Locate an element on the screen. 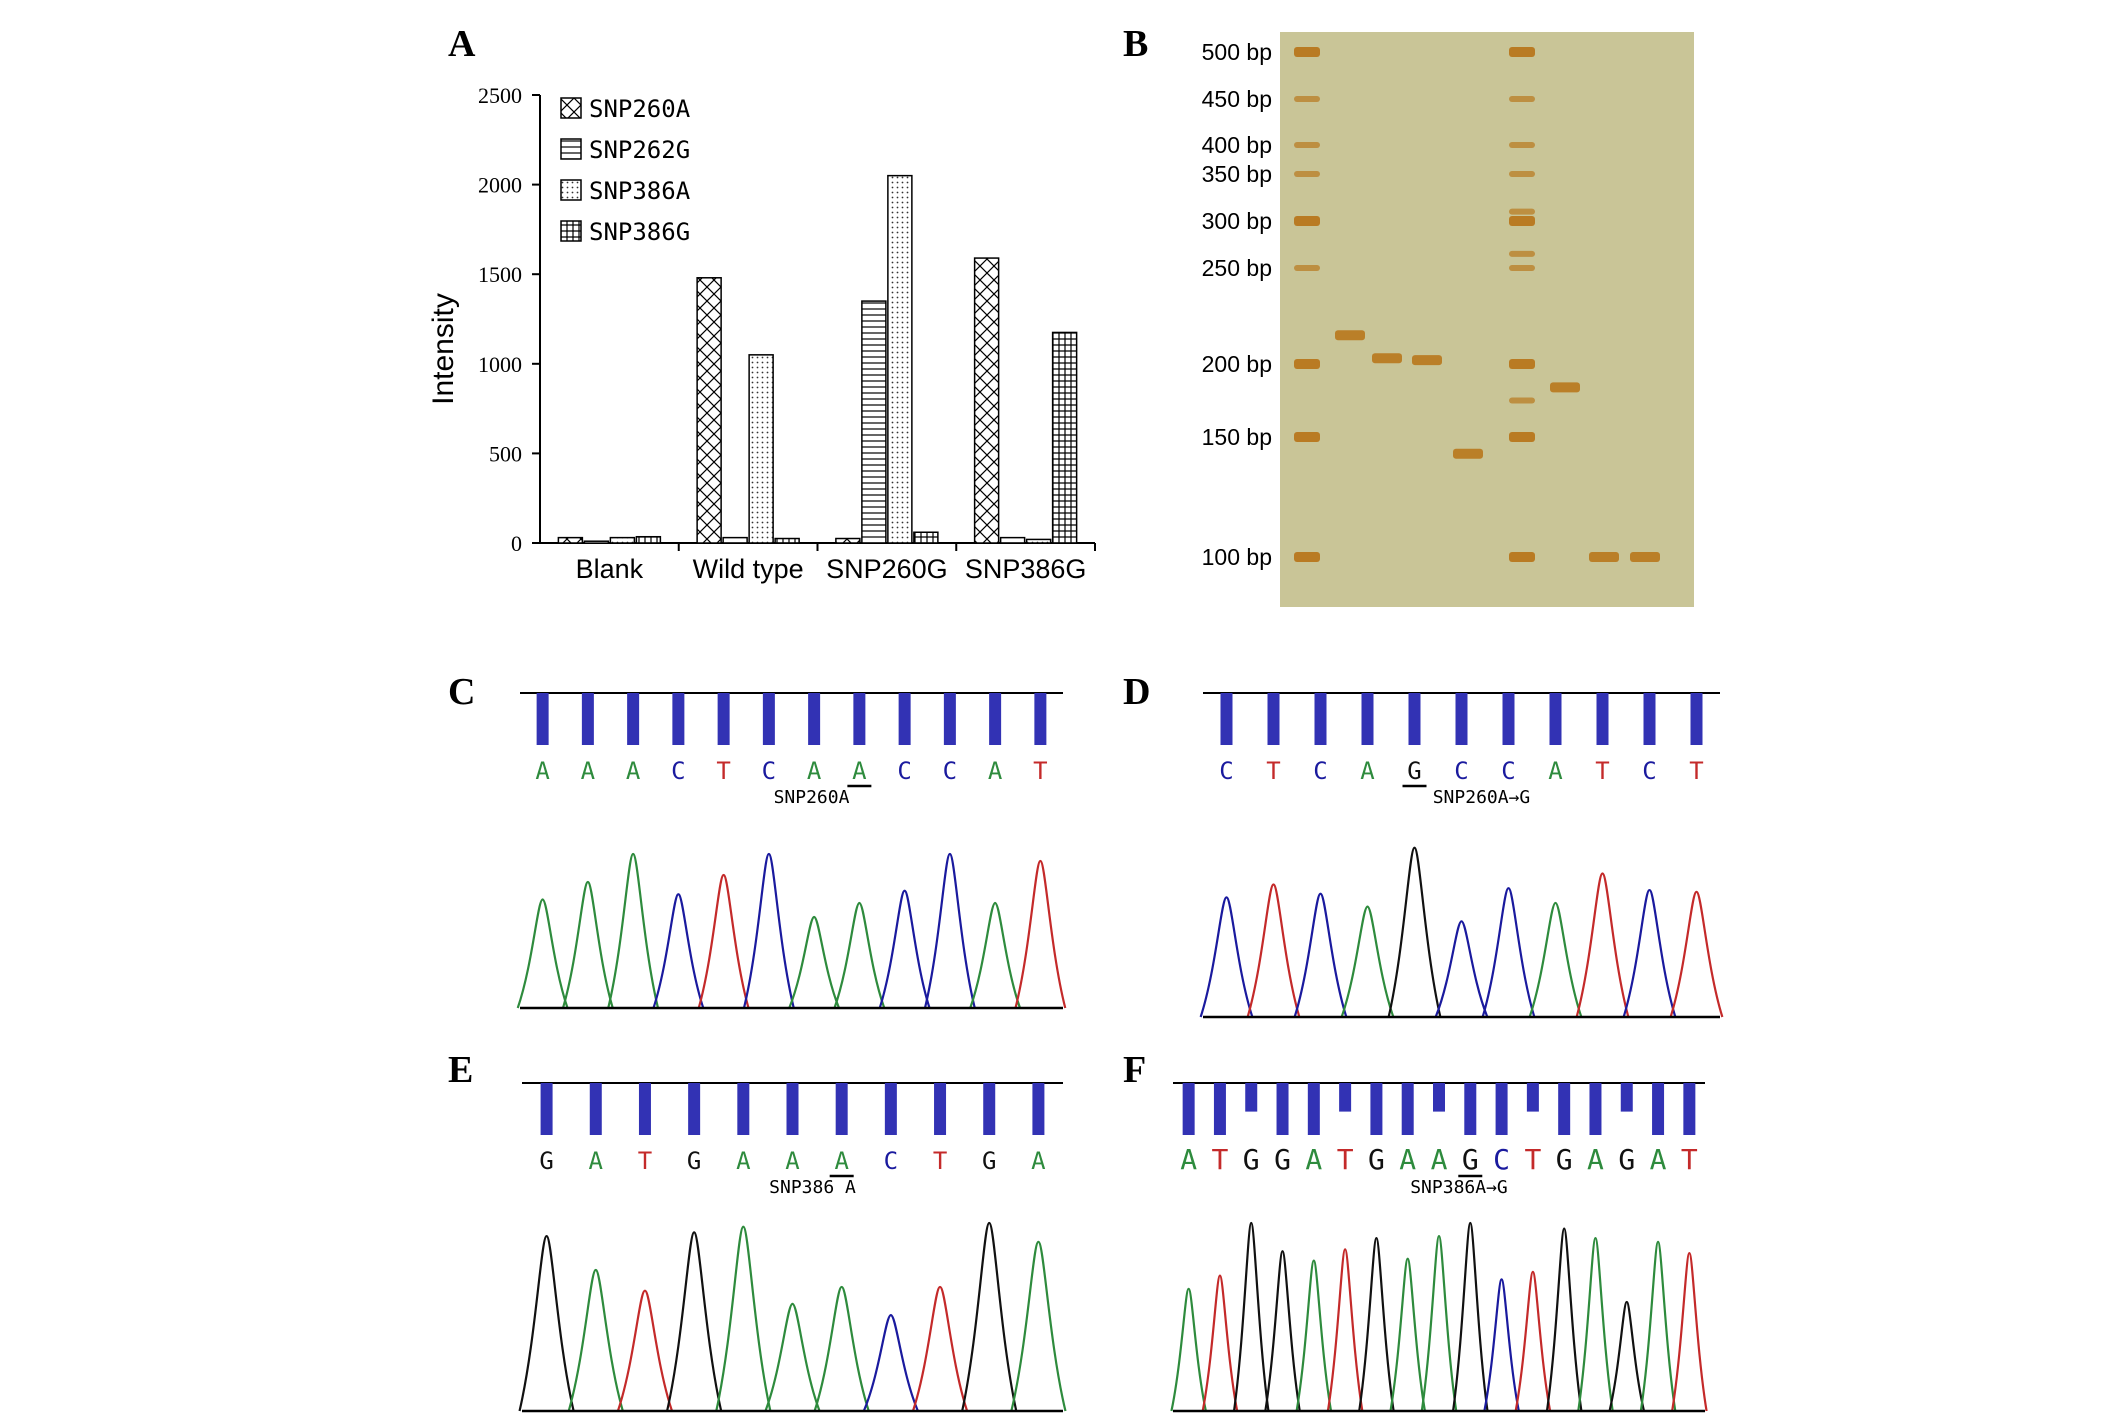 The image size is (2126, 1418). legend-label-snp260a: SNP260A is located at coordinates (640, 109).